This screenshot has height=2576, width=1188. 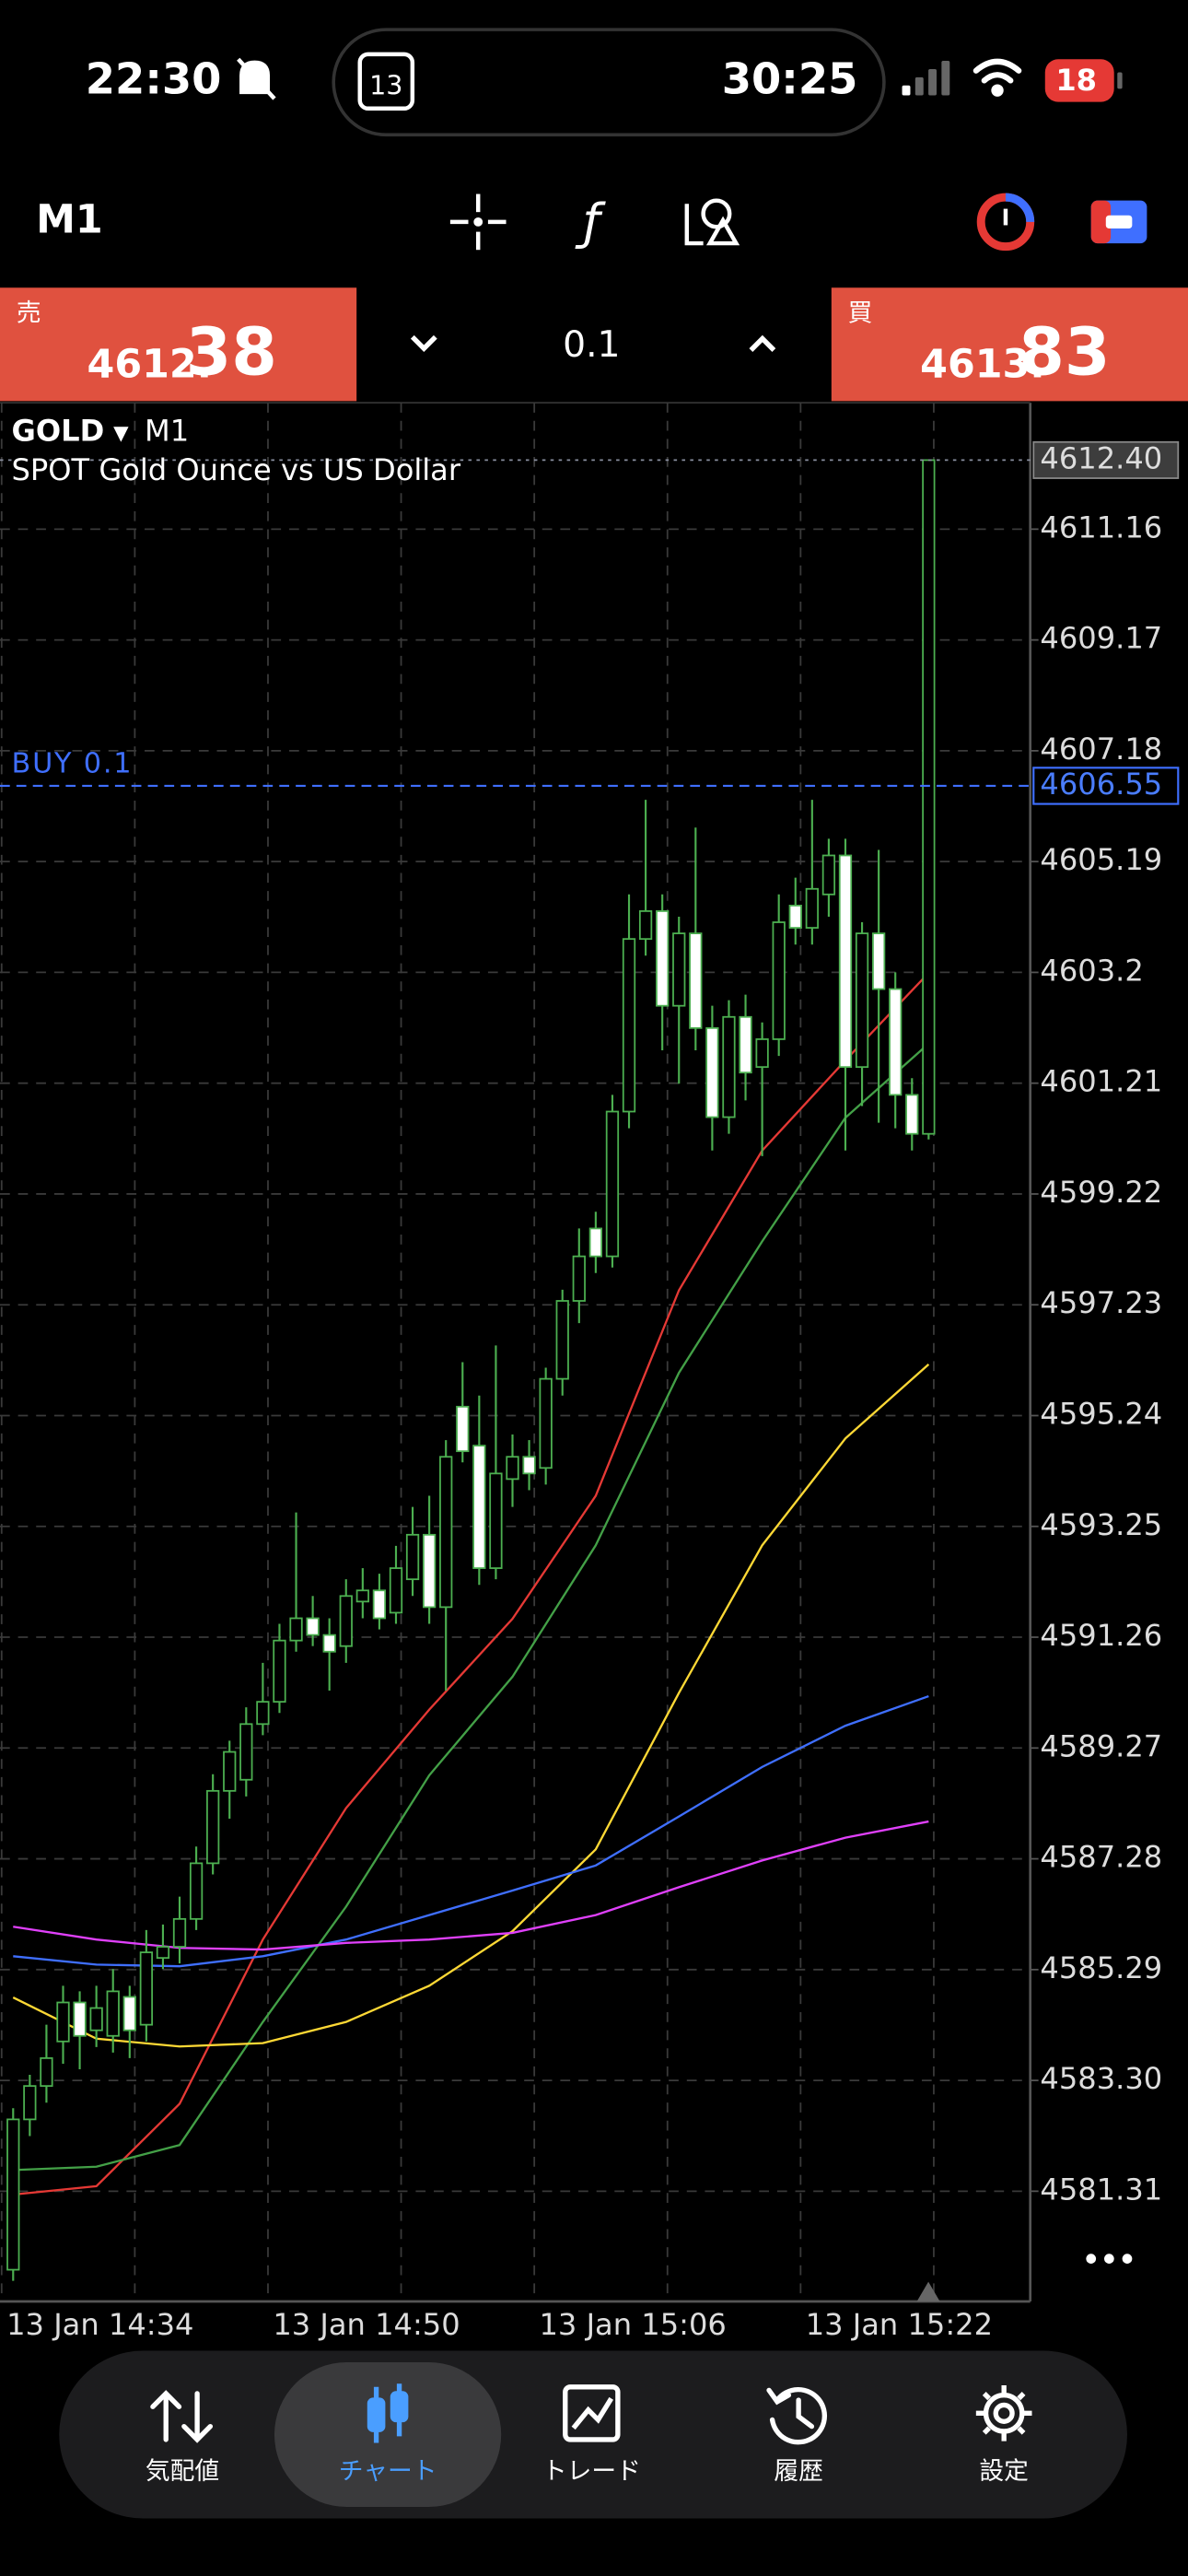 What do you see at coordinates (1101, 859) in the screenshot?
I see `y-tick-label: 4605.19` at bounding box center [1101, 859].